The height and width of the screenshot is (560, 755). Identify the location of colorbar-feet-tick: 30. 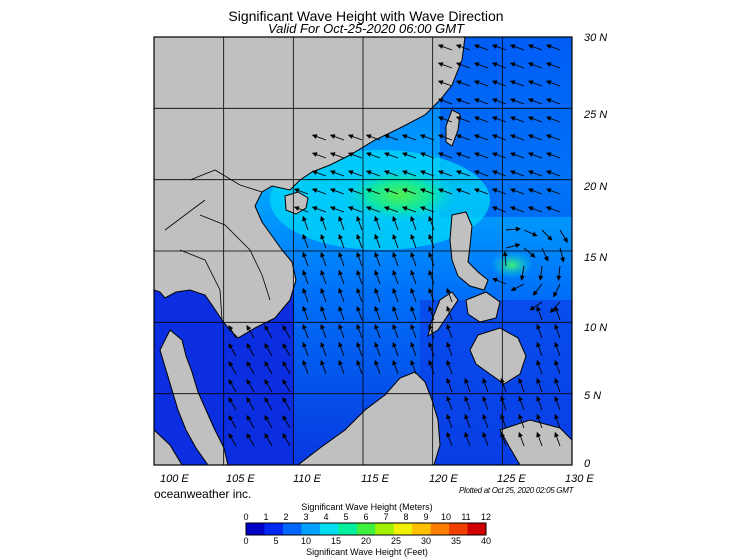
(426, 541).